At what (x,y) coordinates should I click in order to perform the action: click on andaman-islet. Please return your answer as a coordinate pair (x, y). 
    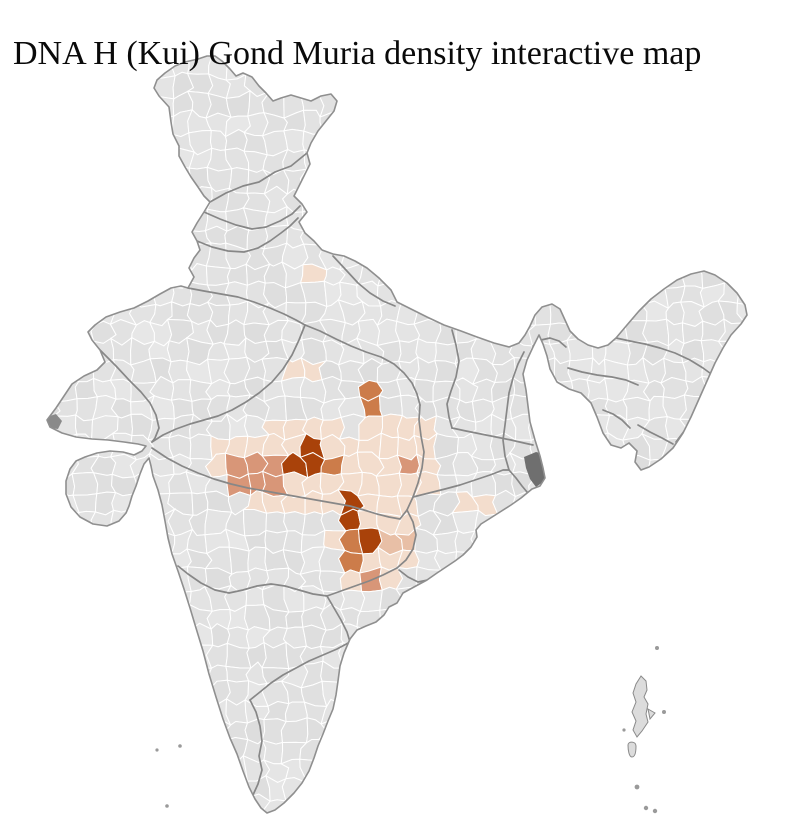
    Looking at the image, I should click on (624, 730).